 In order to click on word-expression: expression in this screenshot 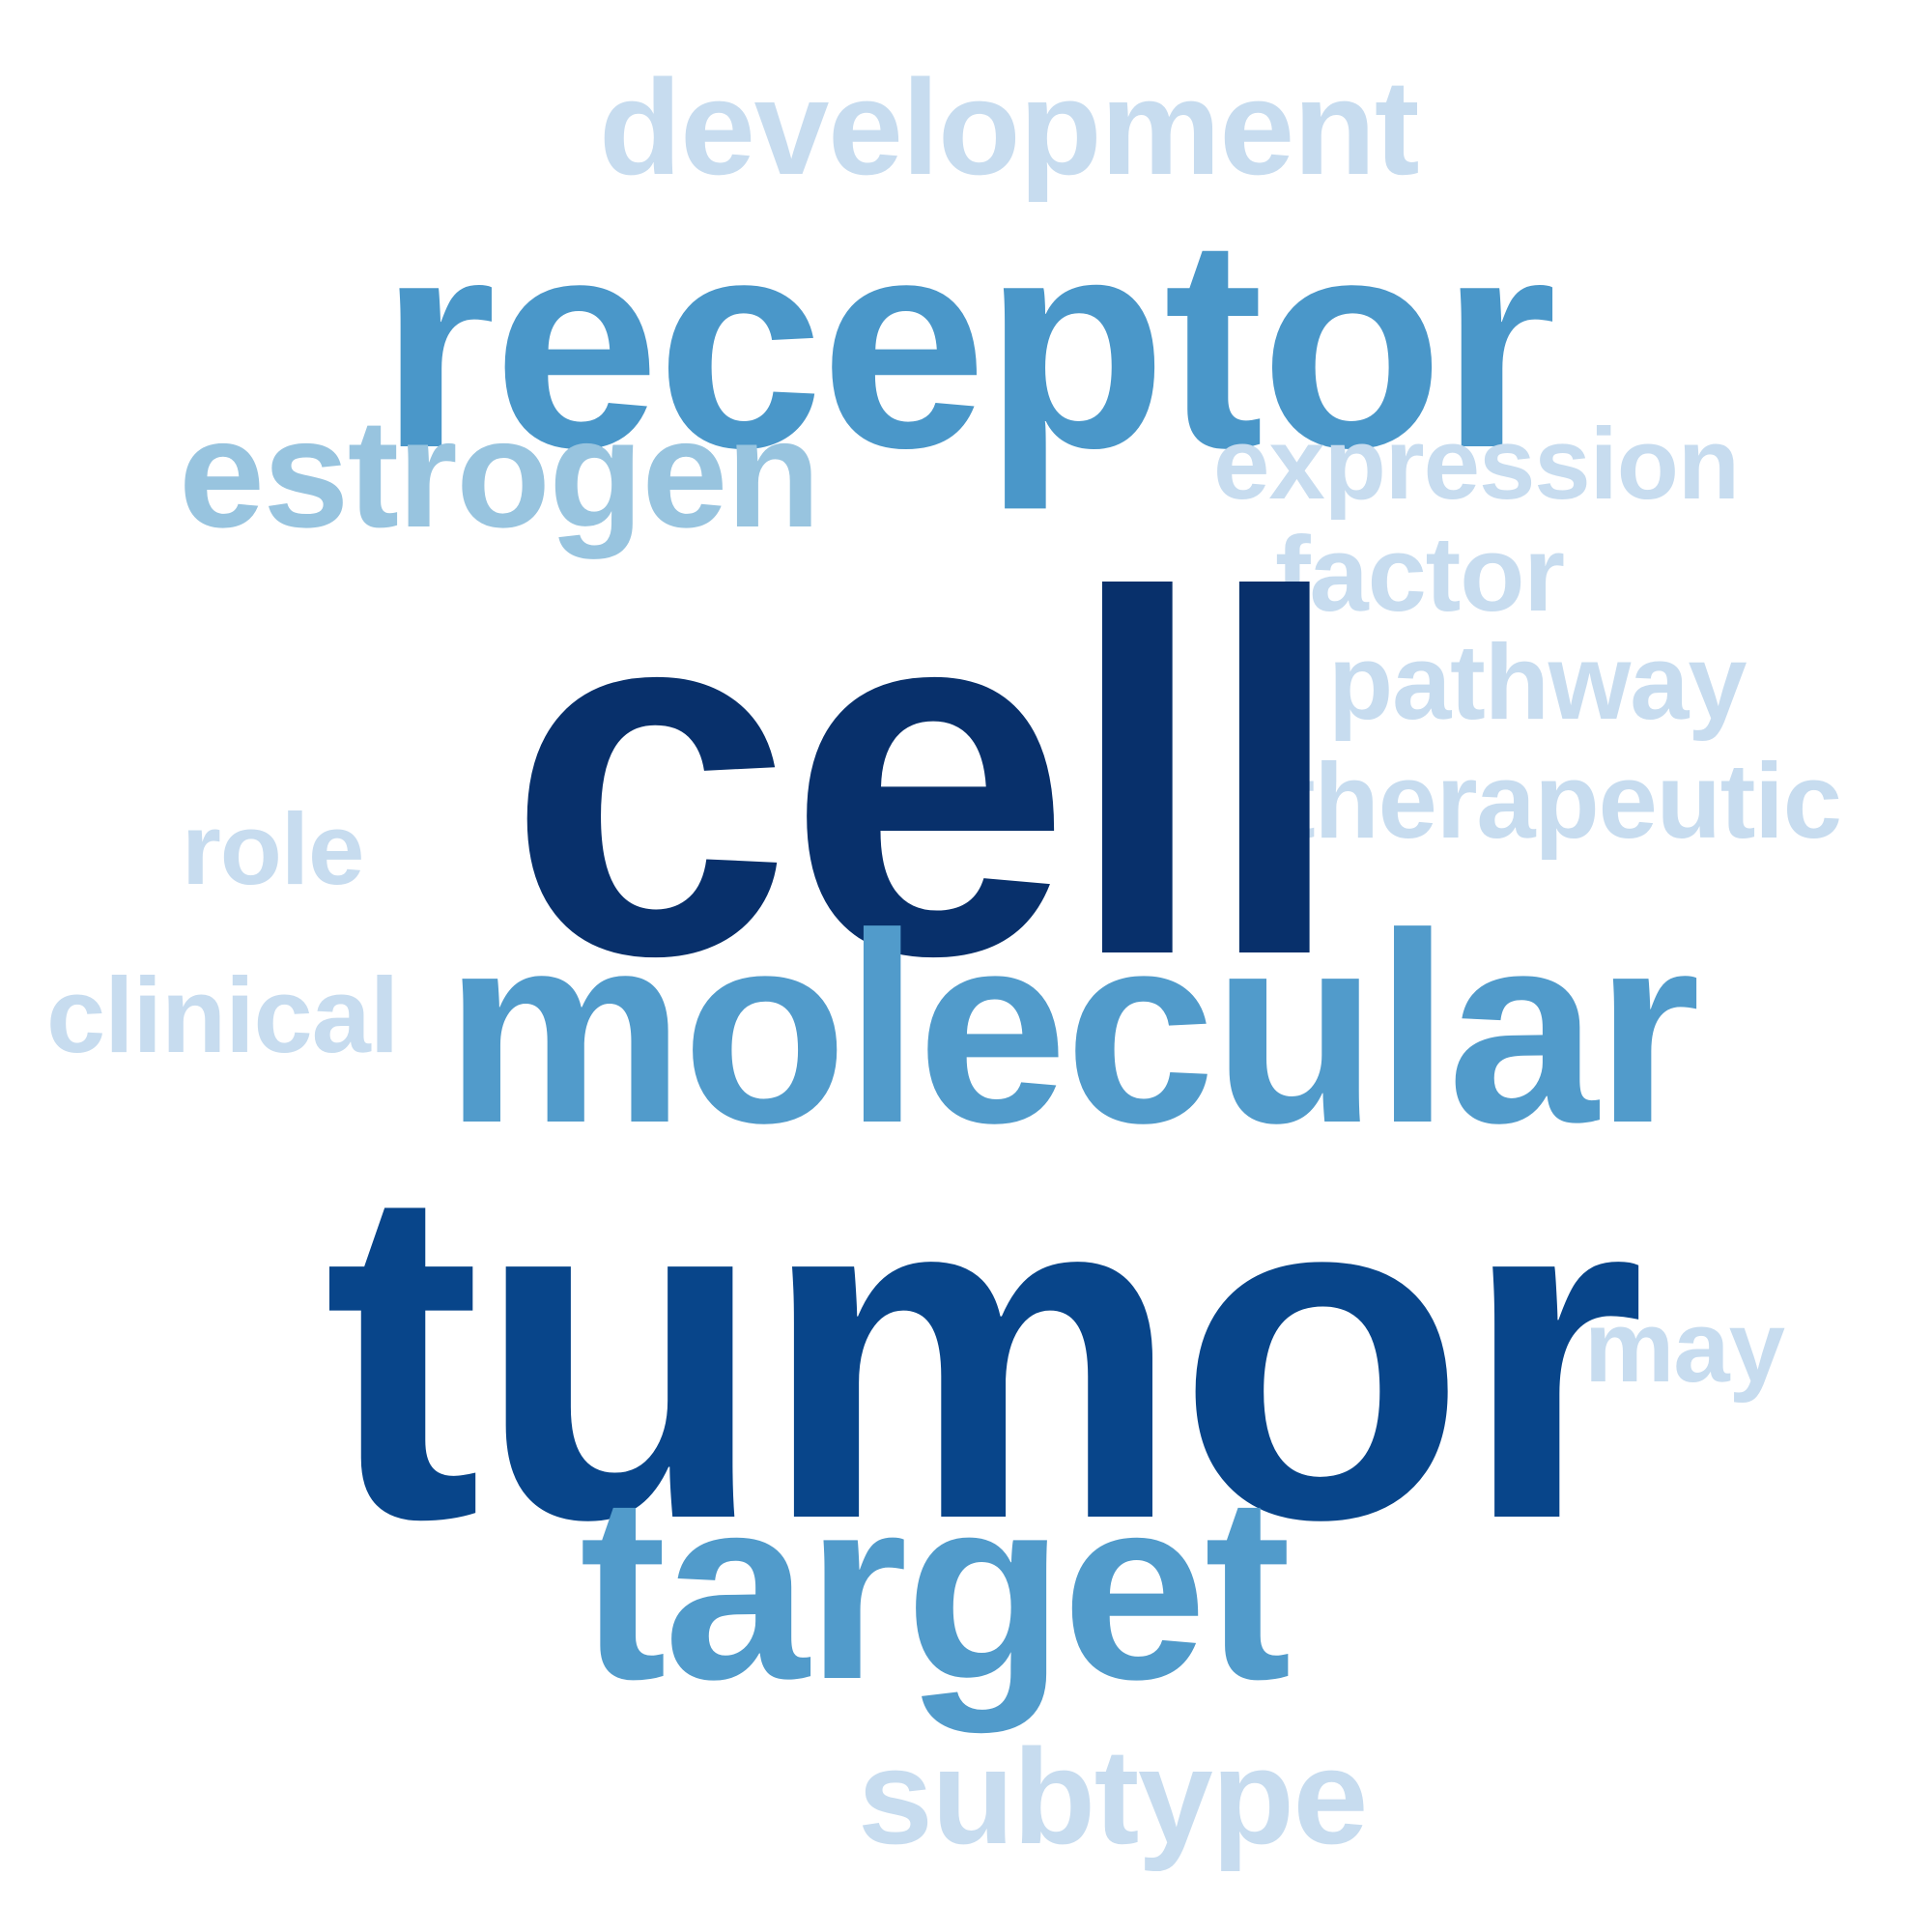, I will do `click(1476, 464)`.